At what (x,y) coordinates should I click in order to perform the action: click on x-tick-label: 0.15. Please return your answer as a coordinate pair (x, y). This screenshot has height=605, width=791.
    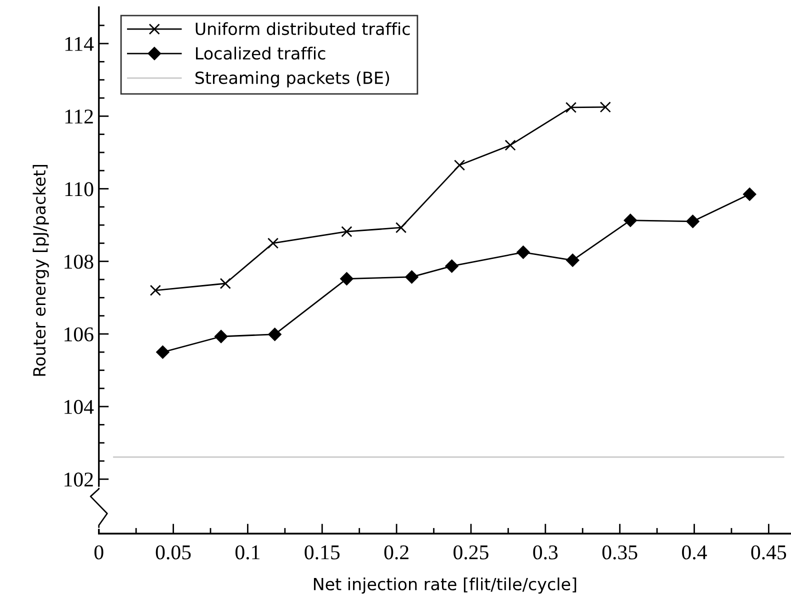
    Looking at the image, I should click on (322, 552).